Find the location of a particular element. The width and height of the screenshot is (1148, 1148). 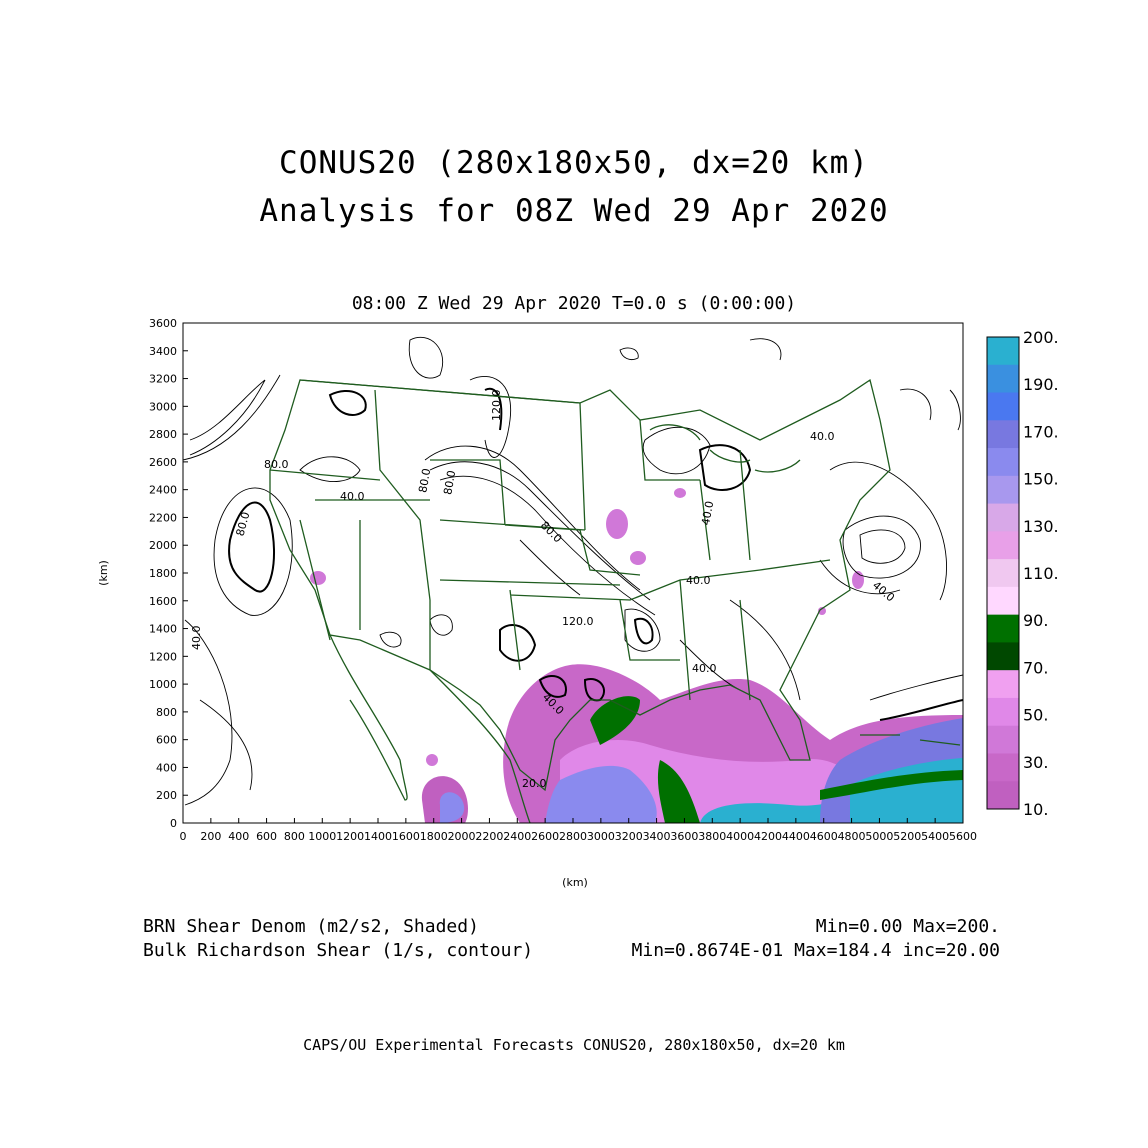

shaded-region-gulf-blue is located at coordinates (601, 794).